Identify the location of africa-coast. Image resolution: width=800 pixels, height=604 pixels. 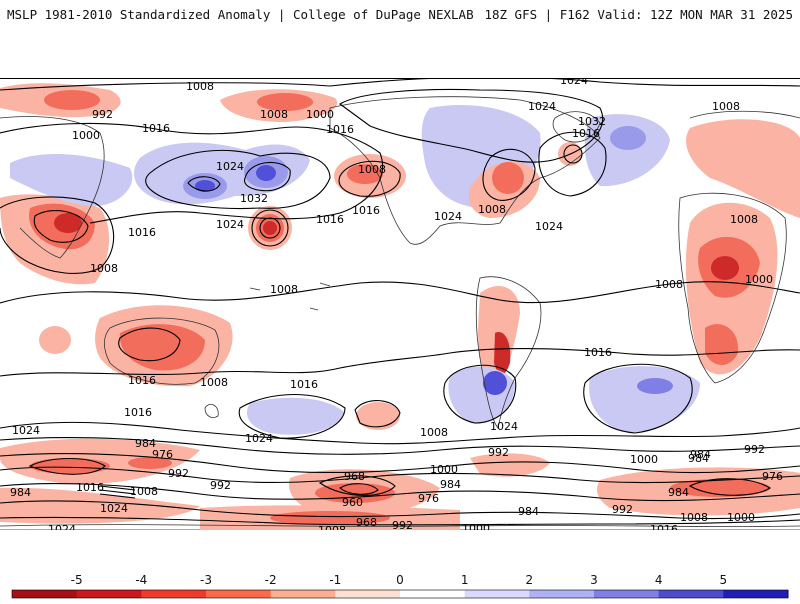
(732, 288).